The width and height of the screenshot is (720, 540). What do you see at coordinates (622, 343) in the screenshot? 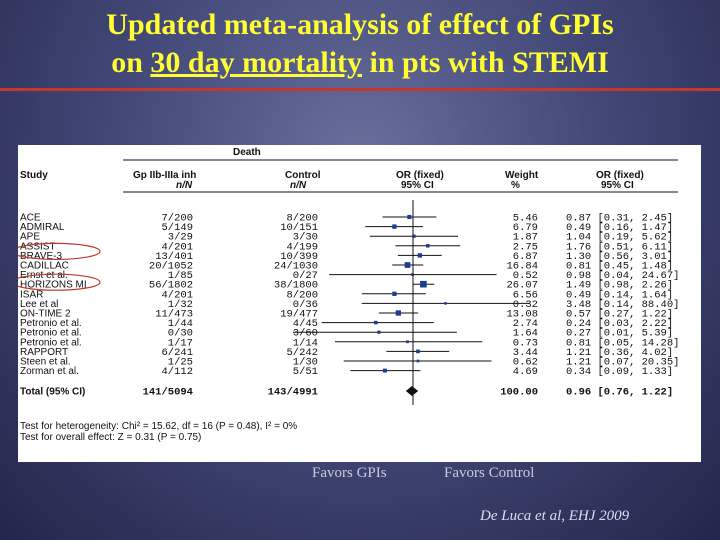
I see `or-ci-text: 0.81 [0.05, 14.28]` at bounding box center [622, 343].